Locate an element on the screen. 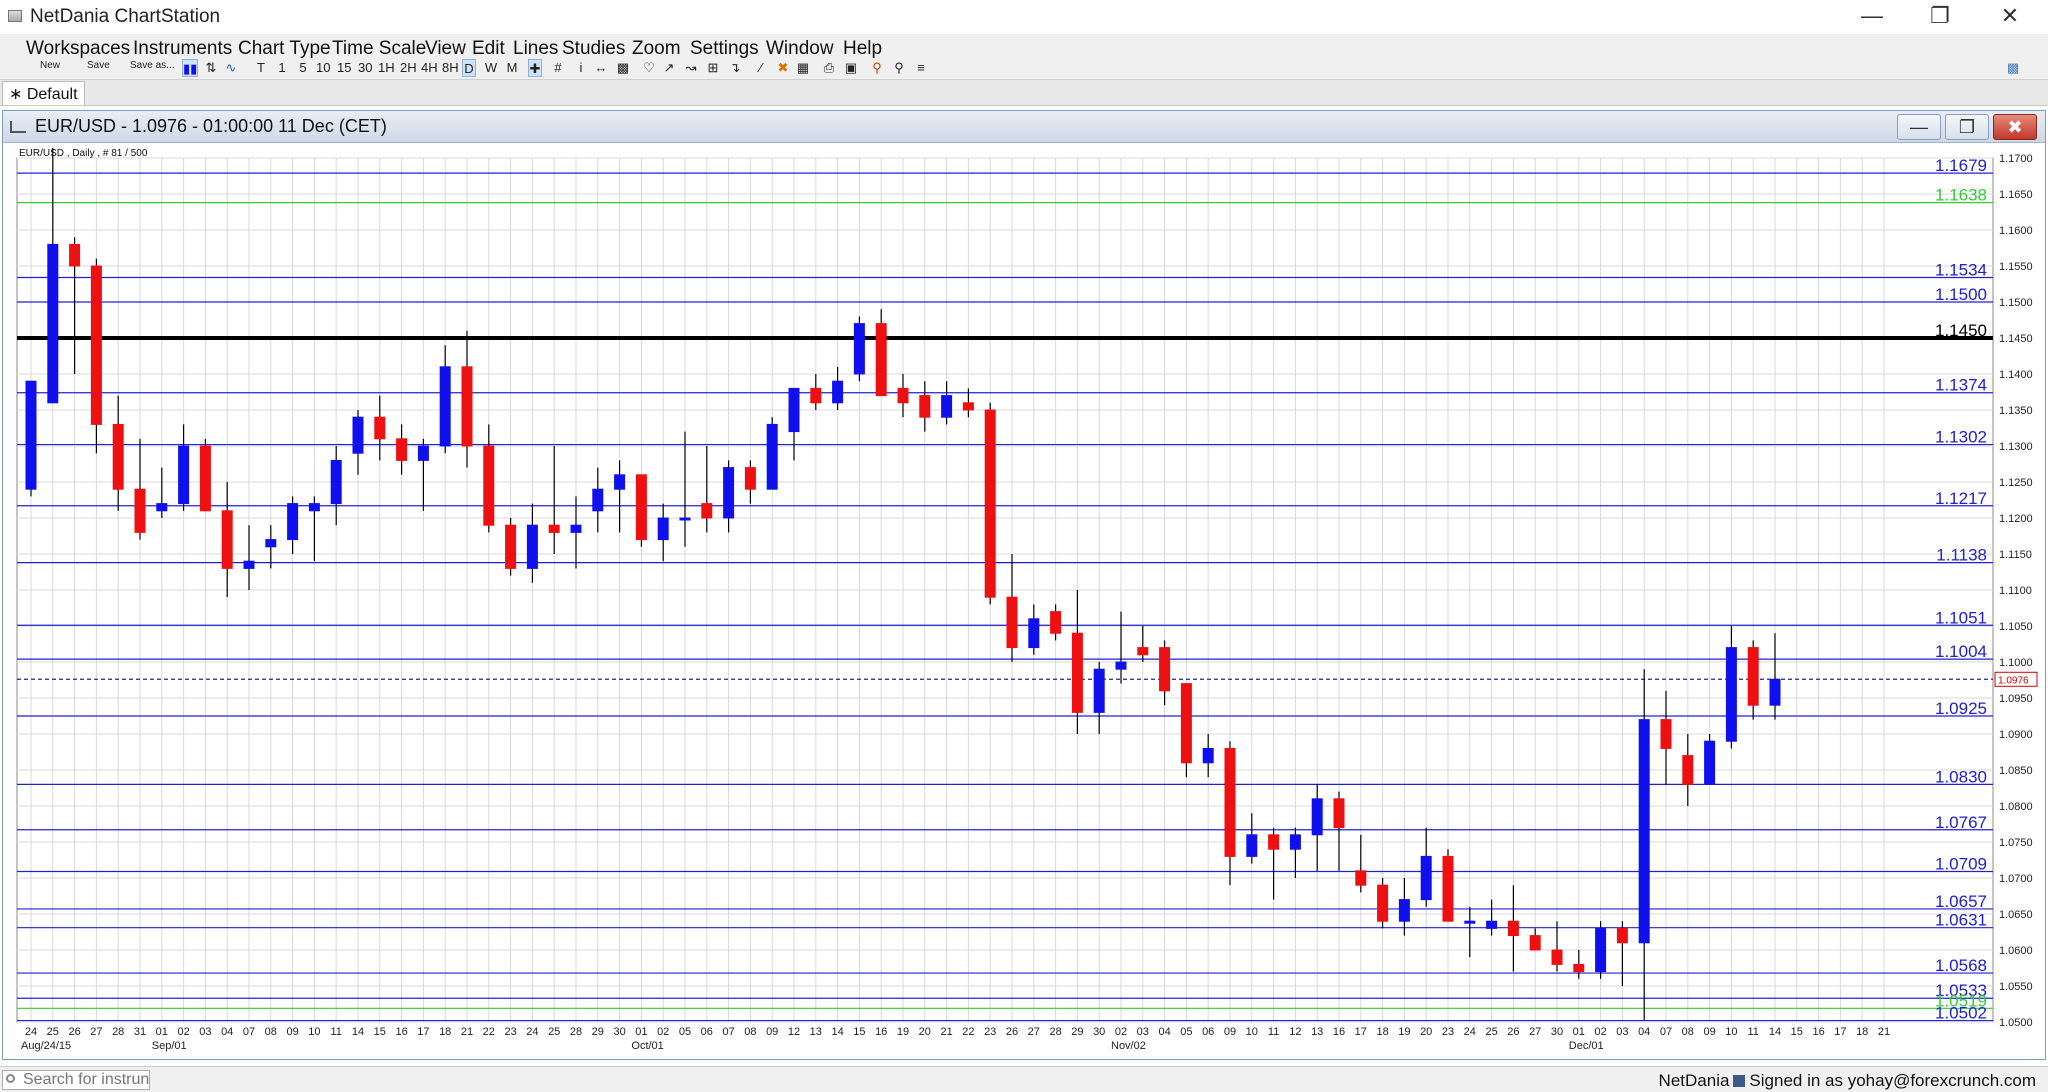 The image size is (2048, 1092). crosshair-icon: ✚ is located at coordinates (535, 68).